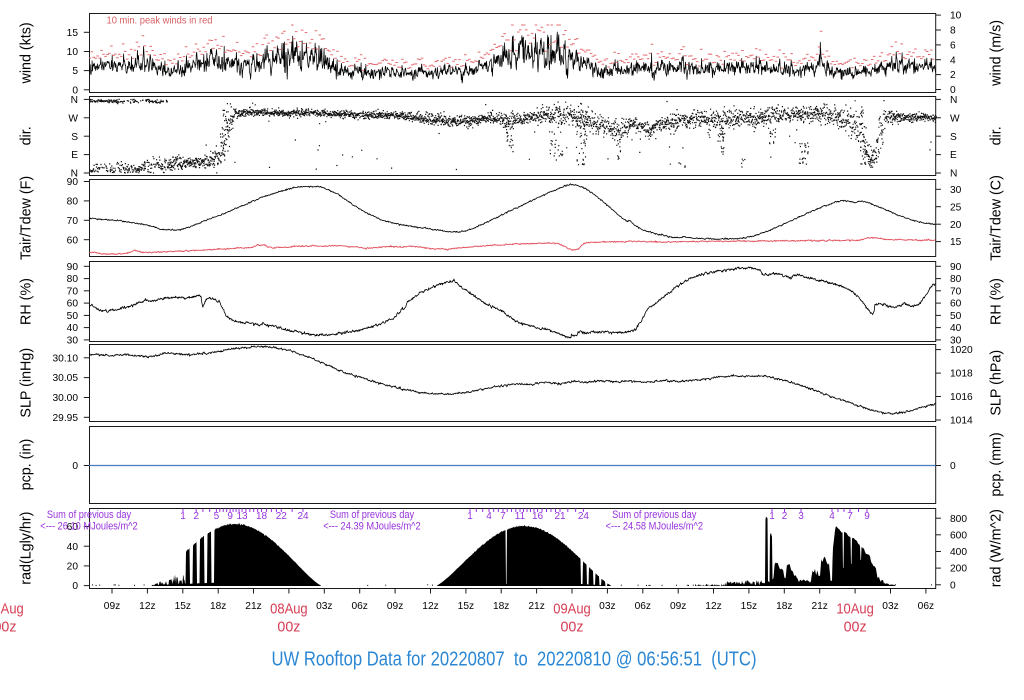  Describe the element at coordinates (27, 465) in the screenshot. I see `svg-text: pcp. (in)` at that location.